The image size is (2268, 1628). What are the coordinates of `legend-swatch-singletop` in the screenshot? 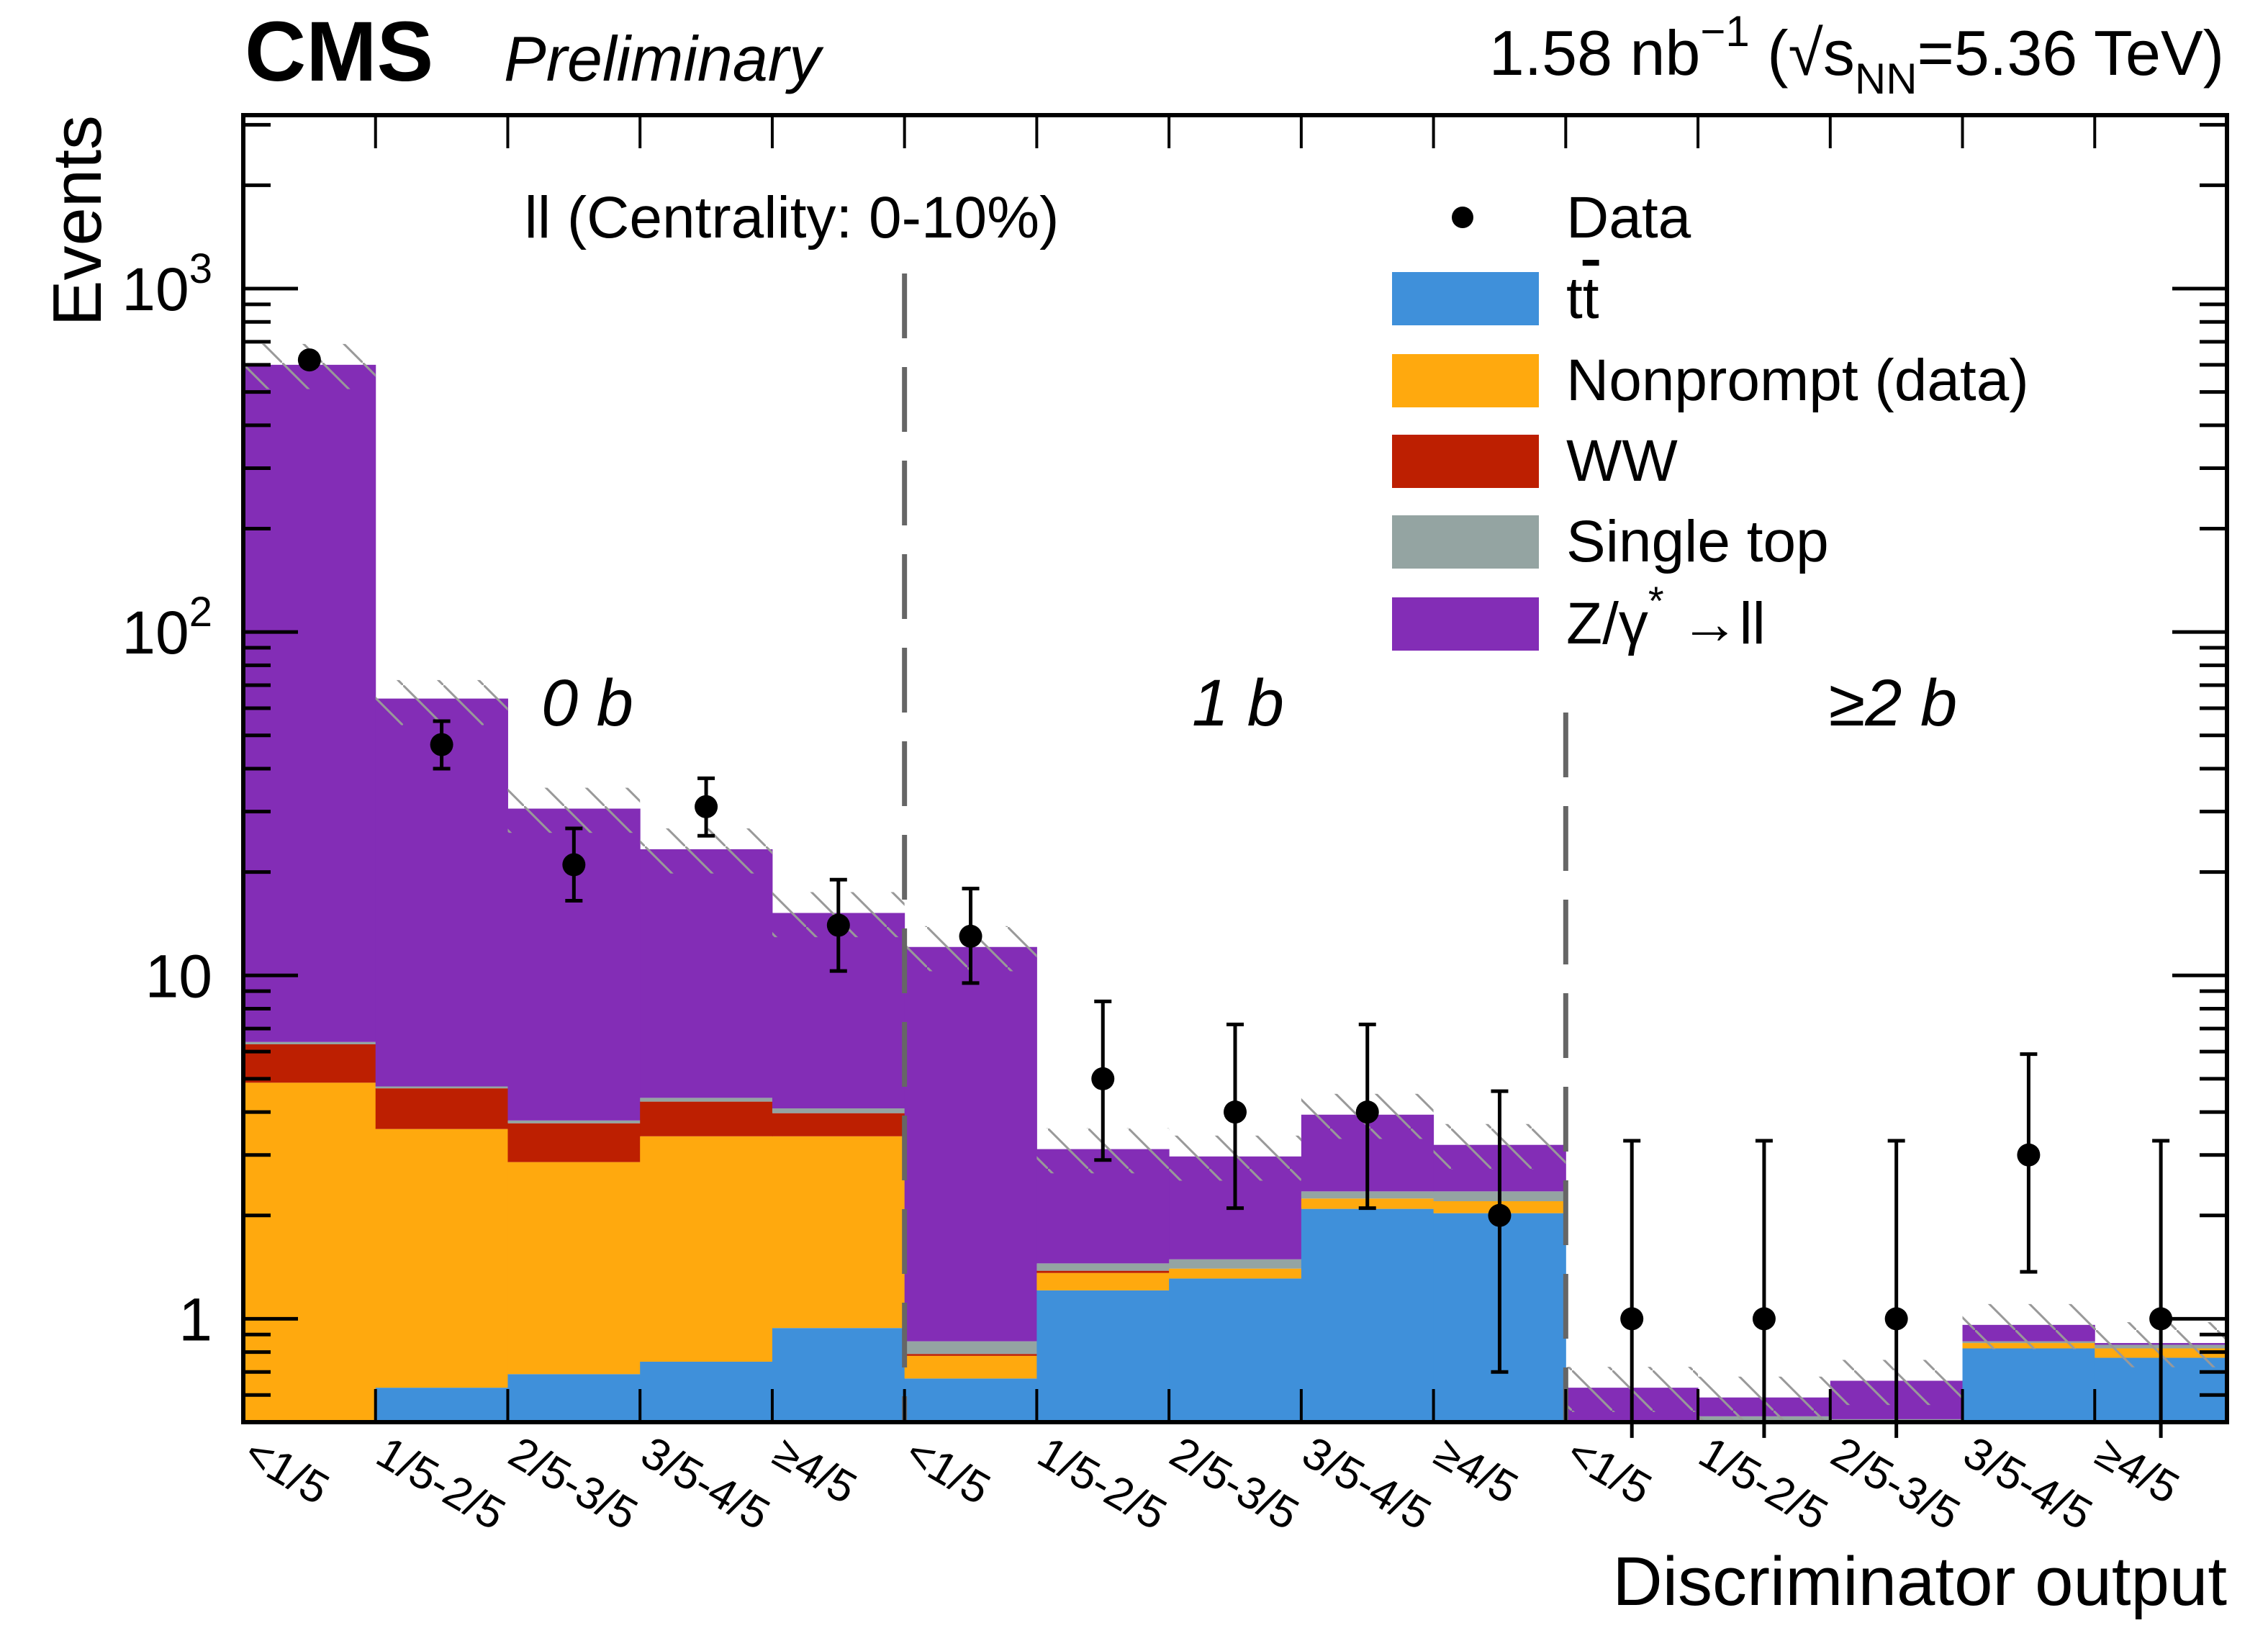 It's located at (1465, 542).